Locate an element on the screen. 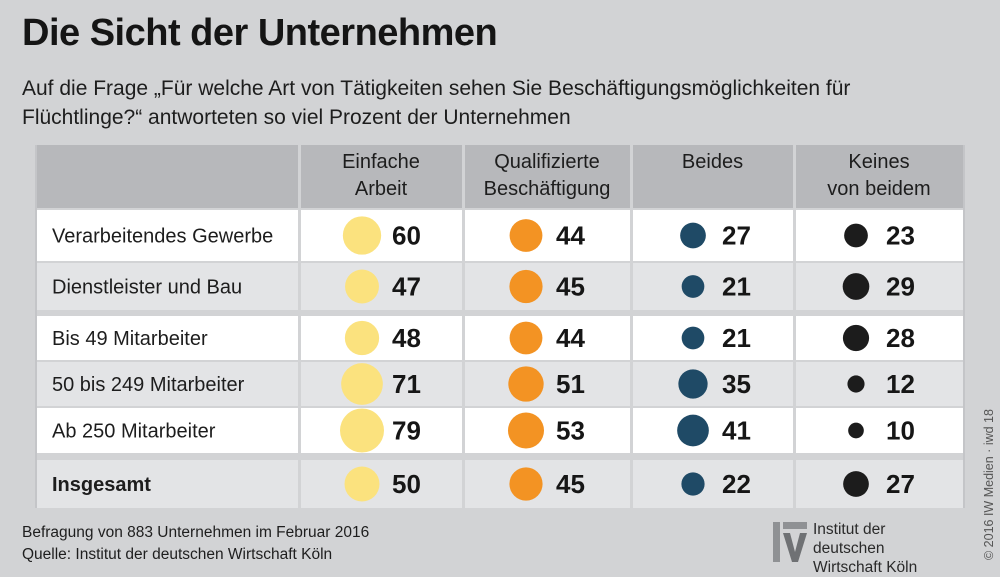 This screenshot has width=1000, height=577. column-header-qualifiziert: Beschäftigung is located at coordinates (547, 189).